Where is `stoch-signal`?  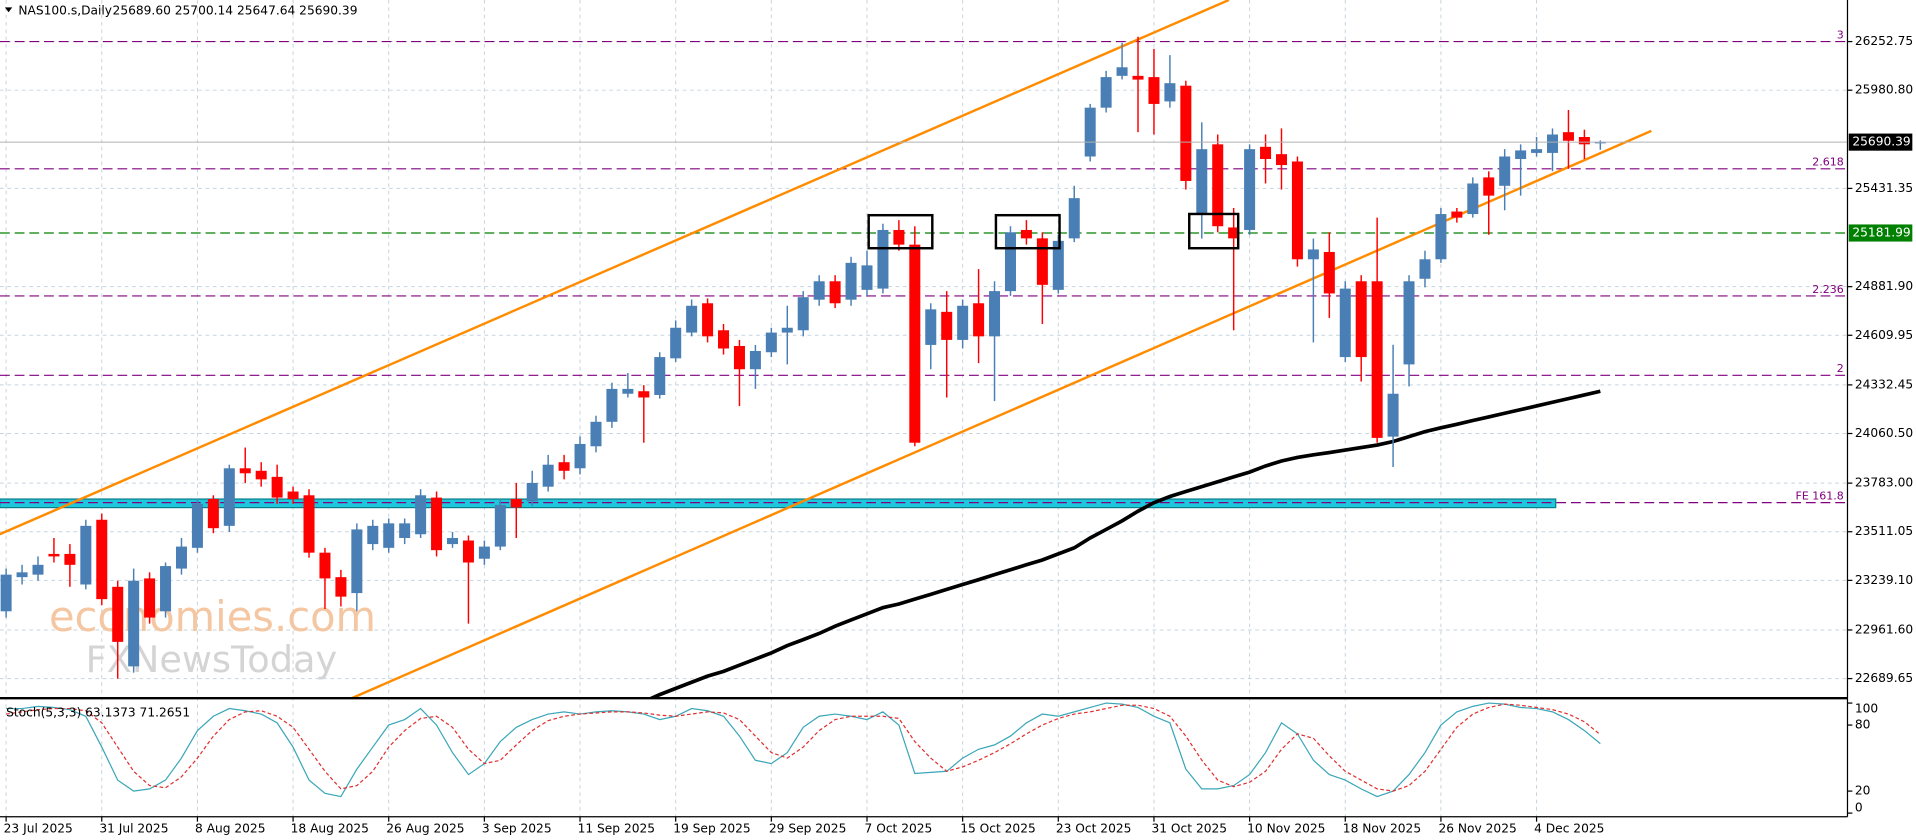
stoch-signal is located at coordinates (803, 747).